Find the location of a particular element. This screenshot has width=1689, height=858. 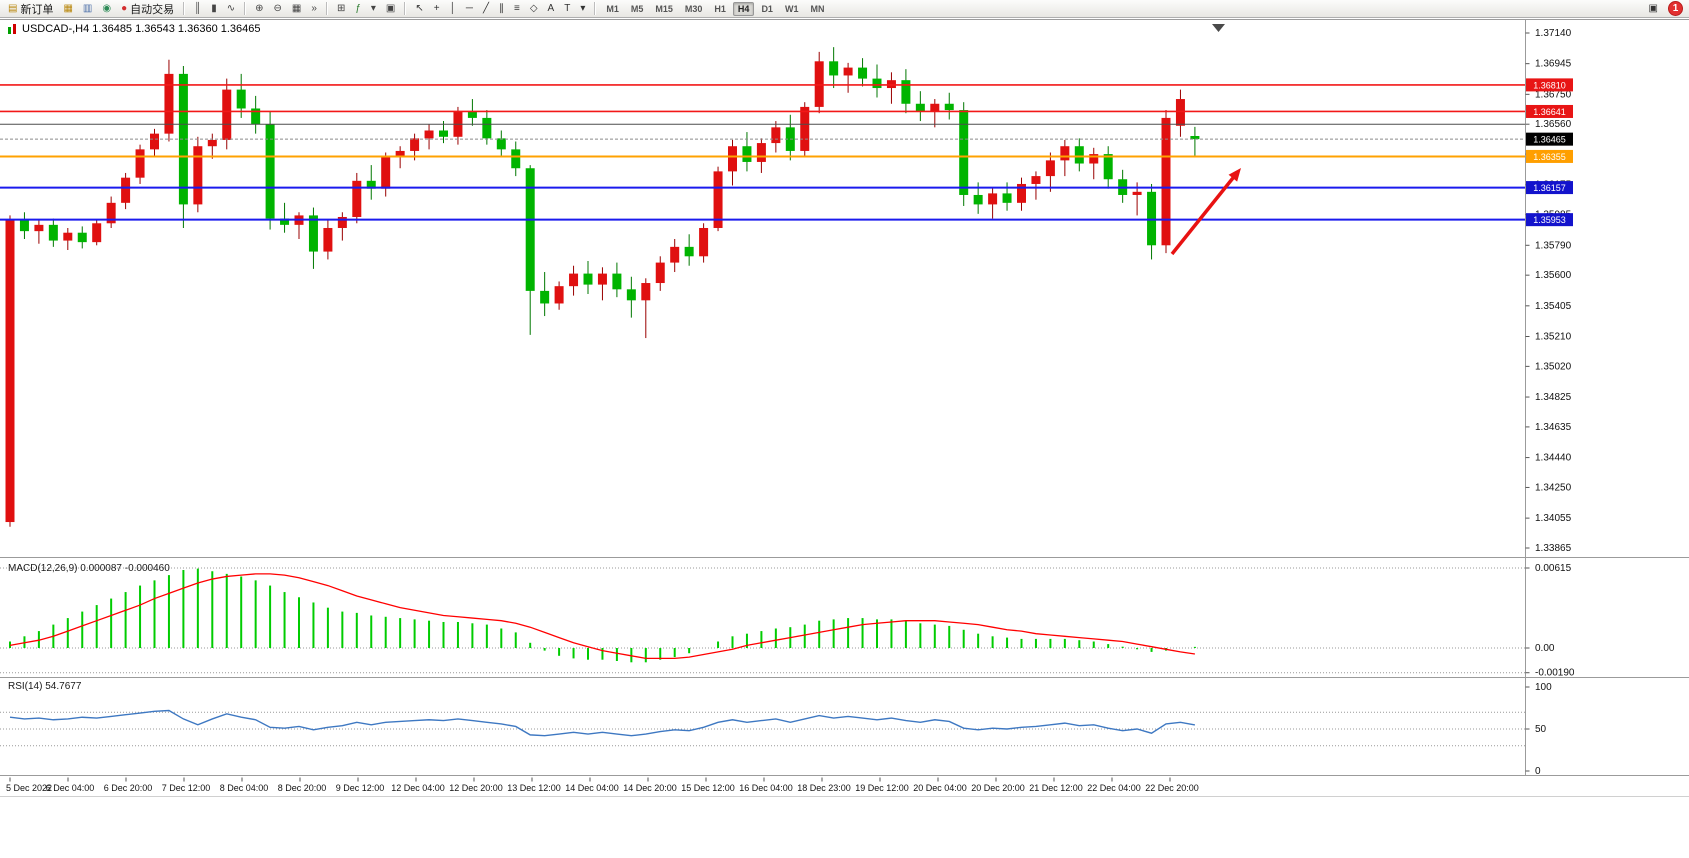

notification-badge: 1 is located at coordinates (1675, 8).